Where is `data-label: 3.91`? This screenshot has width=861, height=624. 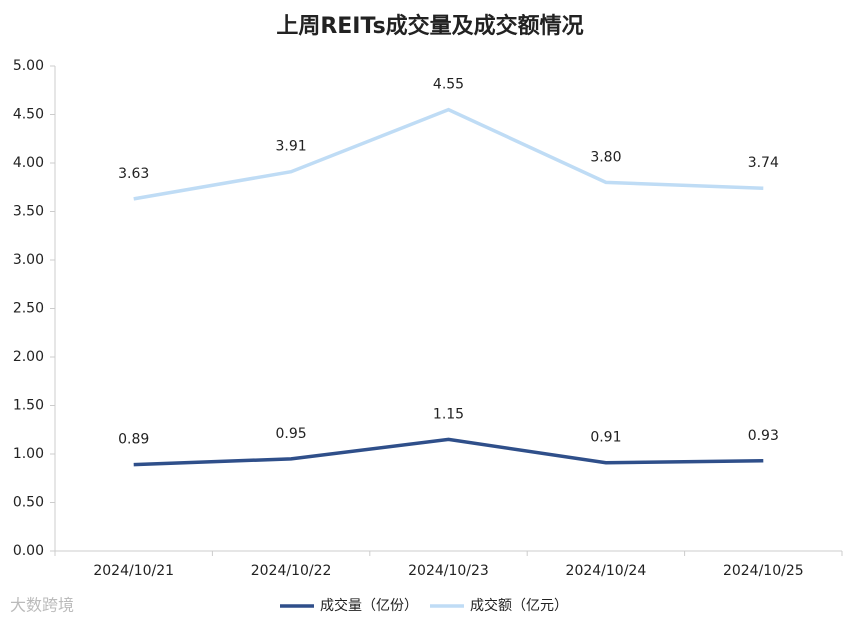
data-label: 3.91 is located at coordinates (291, 147).